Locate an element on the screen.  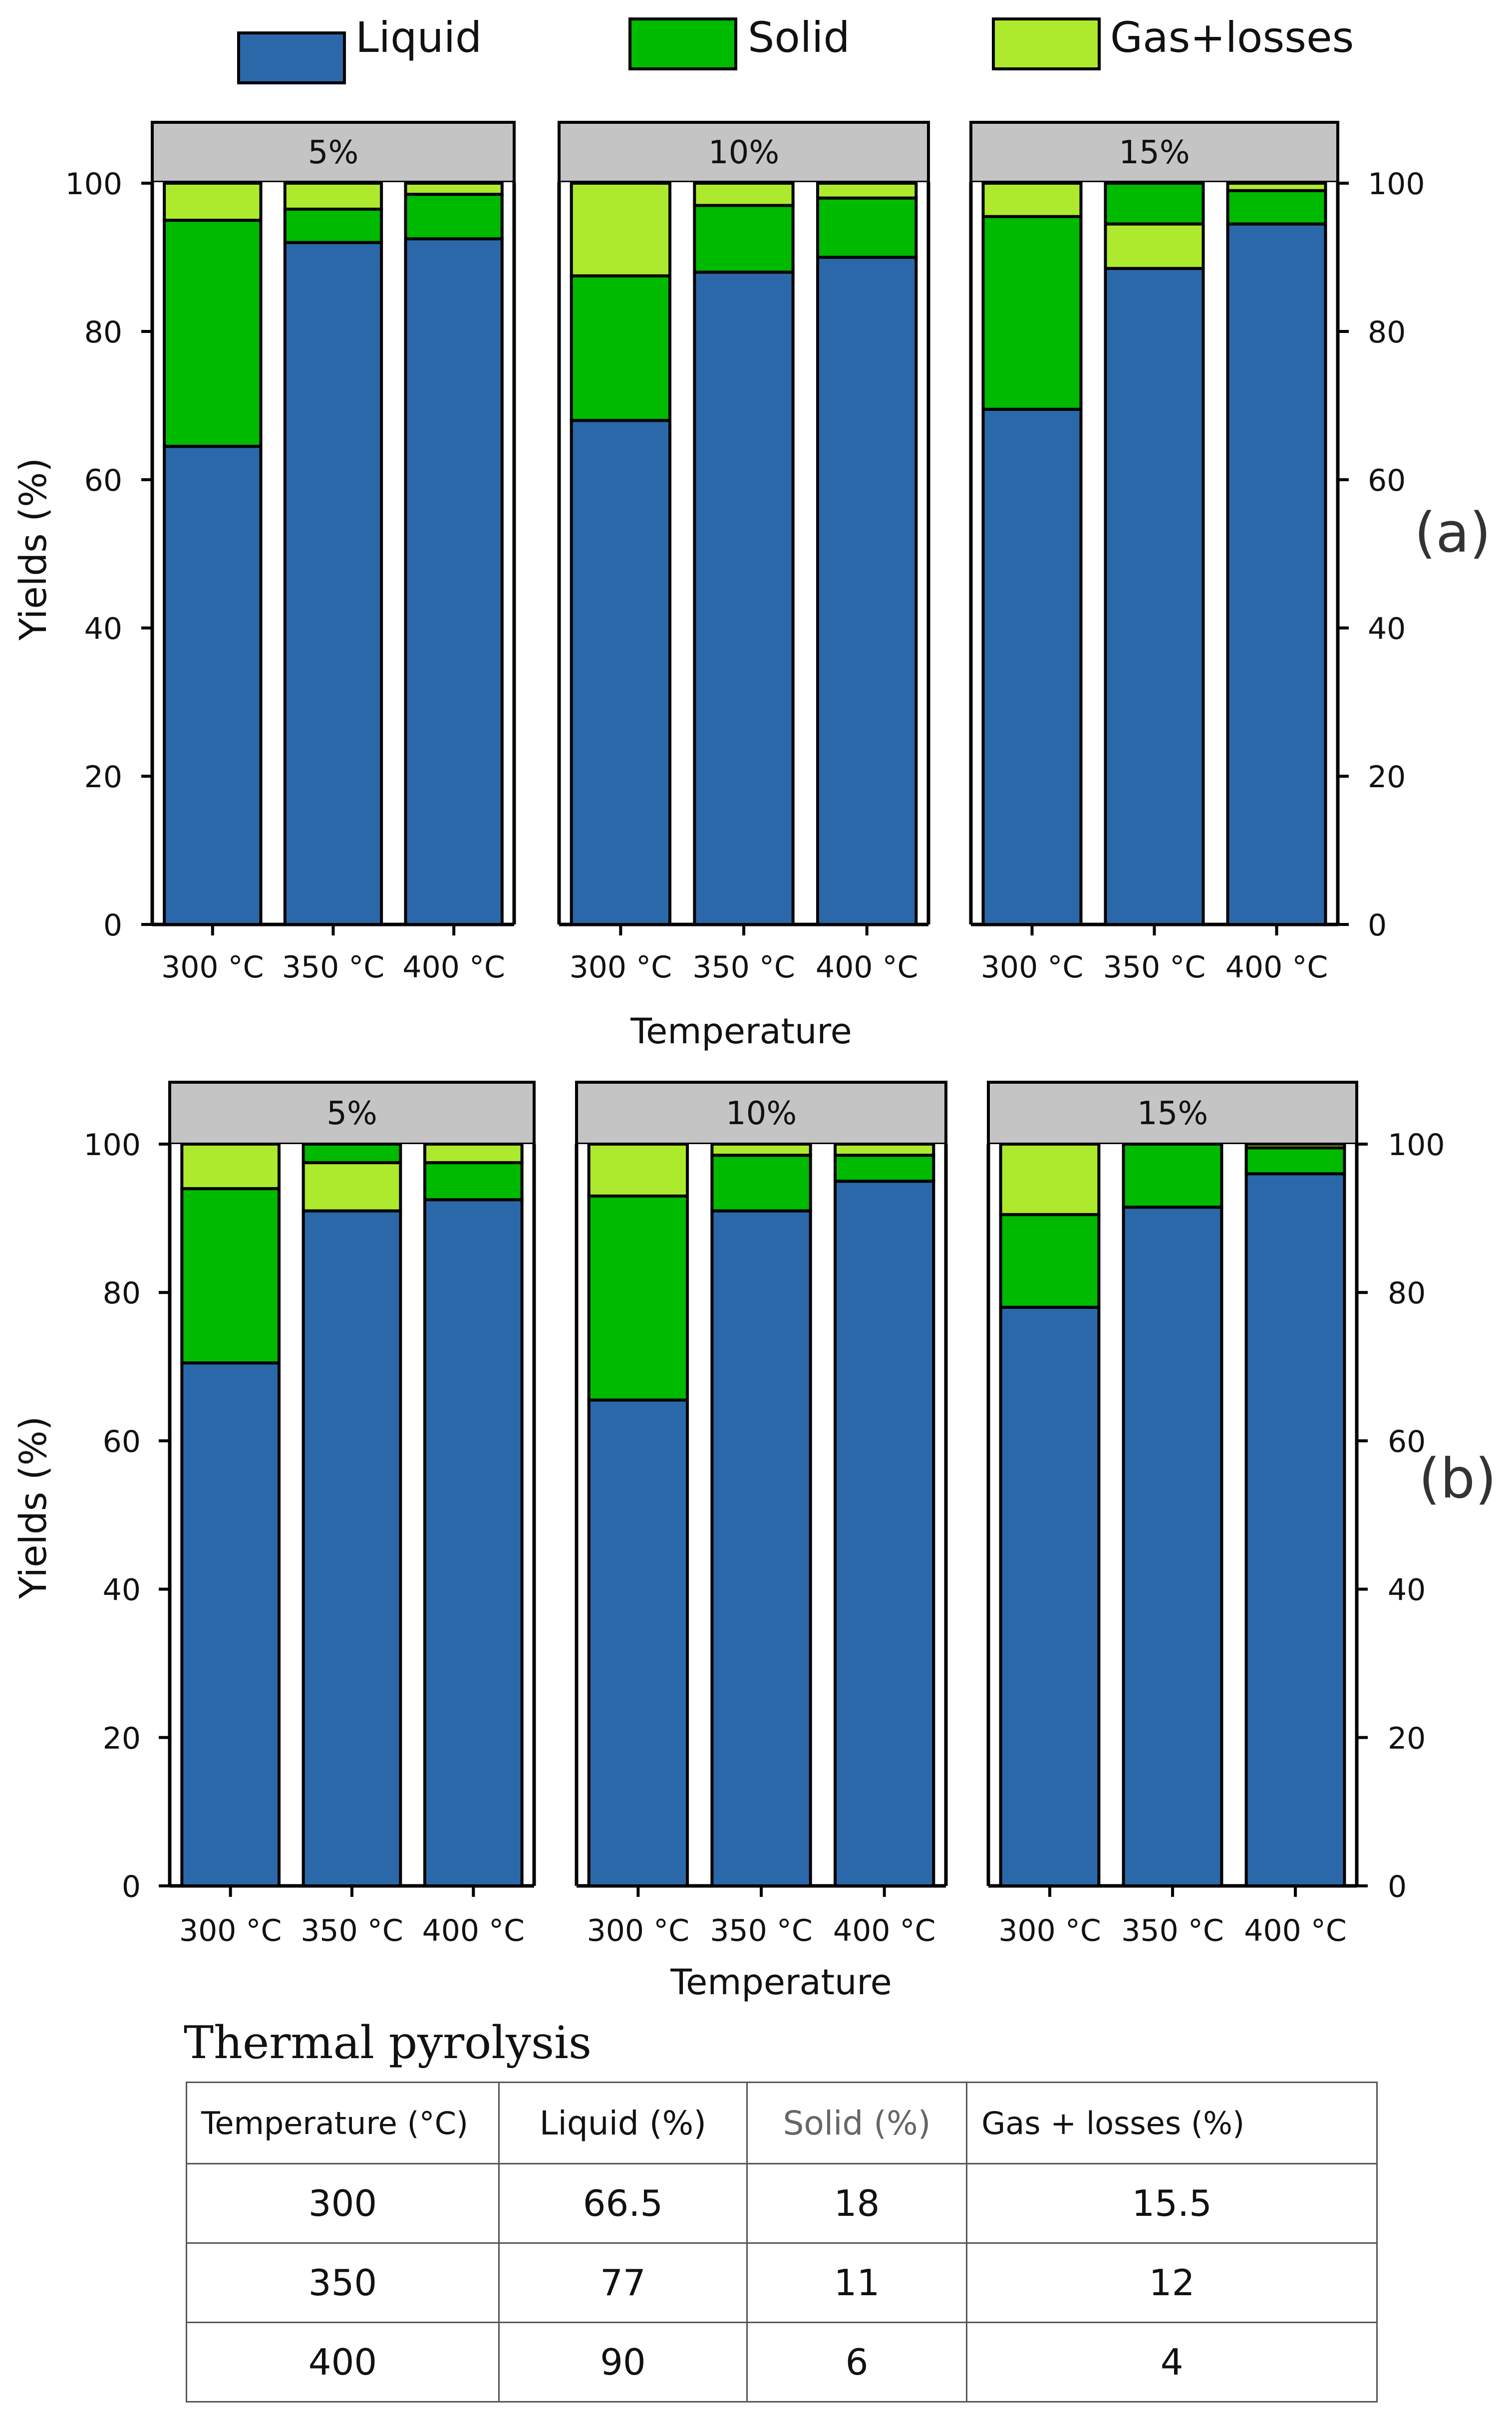
table-header-gas: Gas + losses (%) is located at coordinates (1172, 2123).